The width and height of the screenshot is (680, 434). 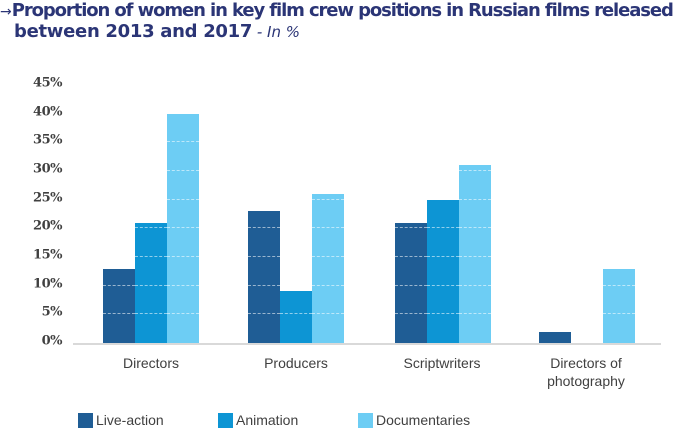 What do you see at coordinates (443, 271) in the screenshot?
I see `bar-scriptwriters-animation` at bounding box center [443, 271].